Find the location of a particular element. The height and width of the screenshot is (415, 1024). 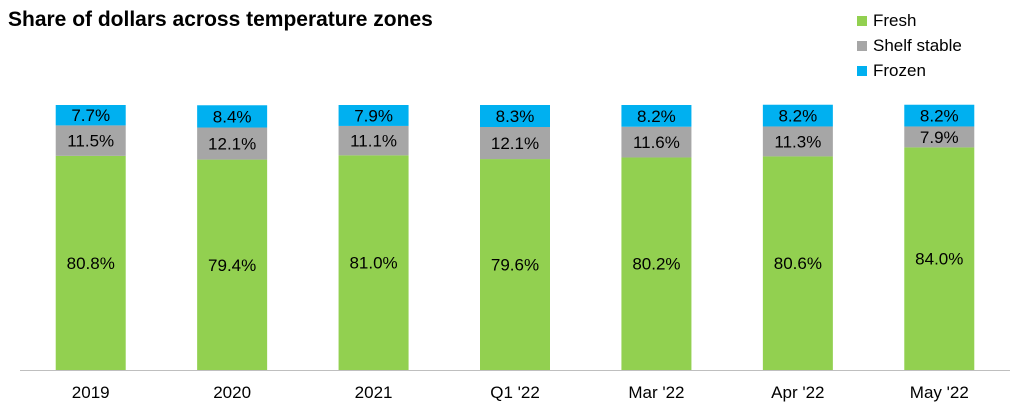

data-label-shelf-stable: 11.1% is located at coordinates (373, 141).